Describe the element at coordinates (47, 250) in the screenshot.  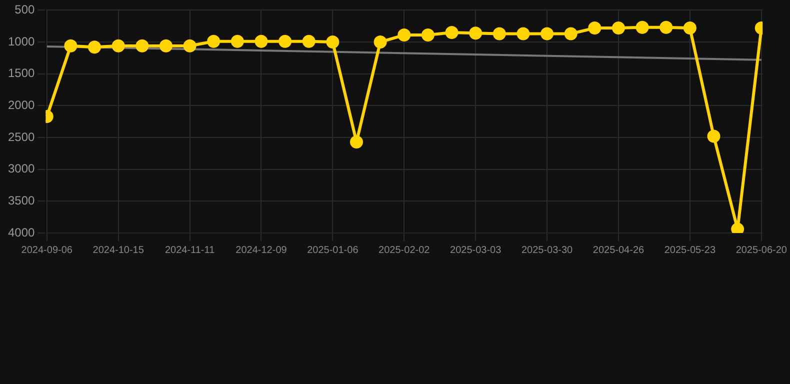
I see `x-tick-label: 2024-09-06` at that location.